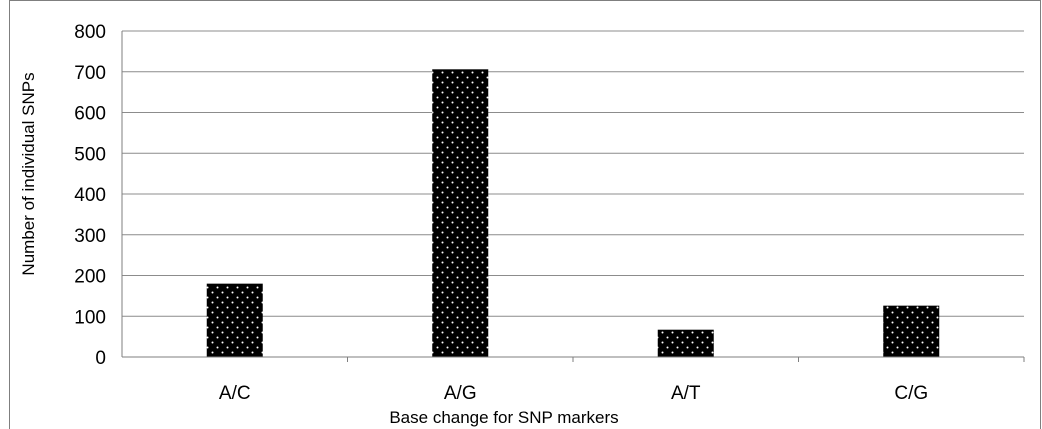  What do you see at coordinates (90, 154) in the screenshot?
I see `y-tick-label: 500` at bounding box center [90, 154].